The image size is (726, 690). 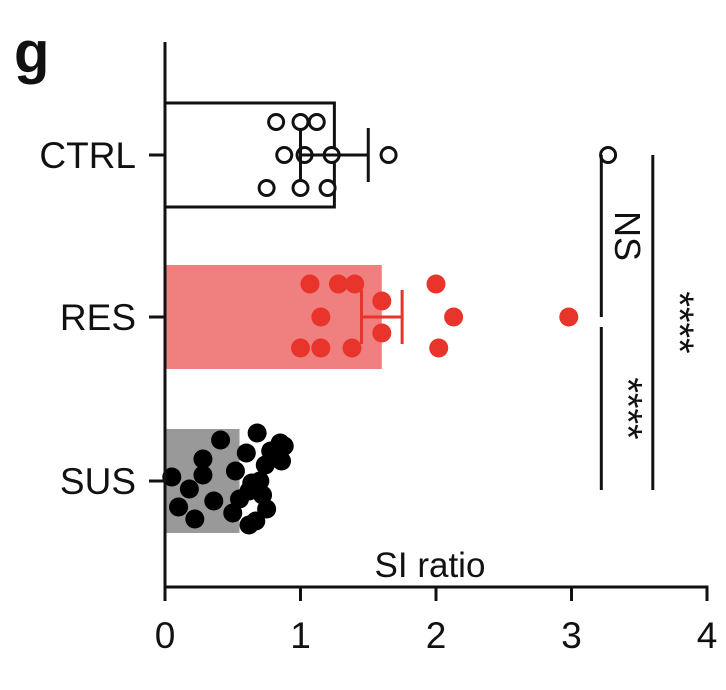 What do you see at coordinates (707, 635) in the screenshot?
I see `x-tick-label: 4` at bounding box center [707, 635].